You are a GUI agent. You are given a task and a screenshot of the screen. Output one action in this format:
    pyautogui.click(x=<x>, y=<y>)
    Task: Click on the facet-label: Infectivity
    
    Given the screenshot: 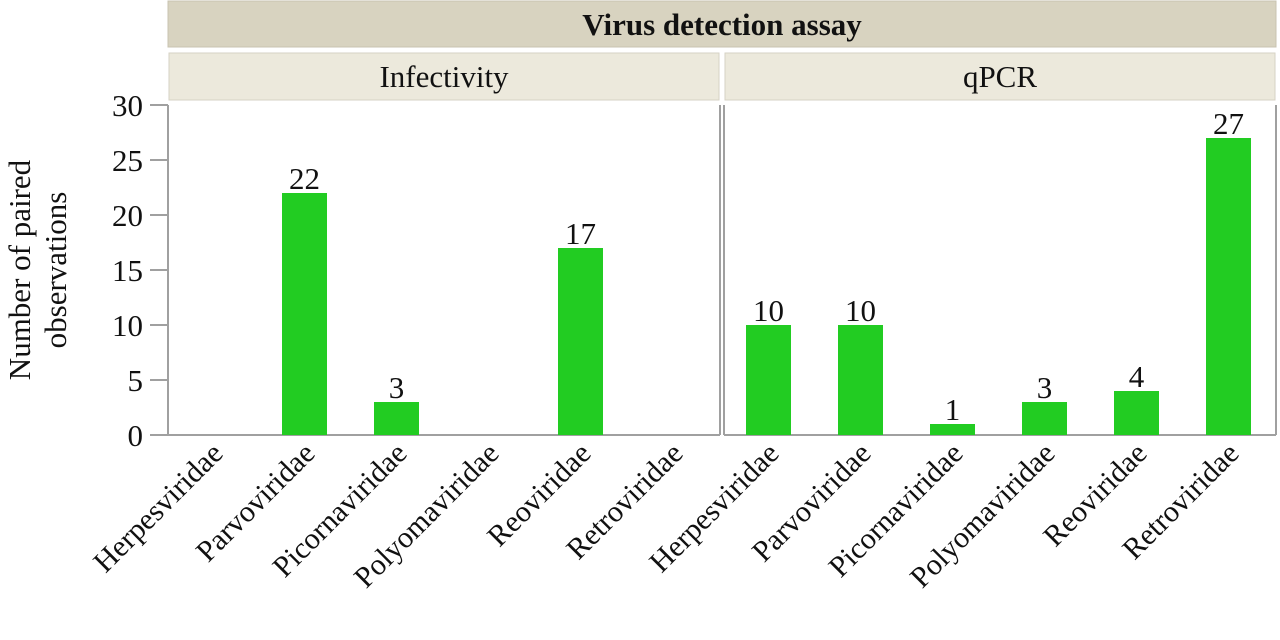 What is the action you would take?
    pyautogui.click(x=444, y=76)
    